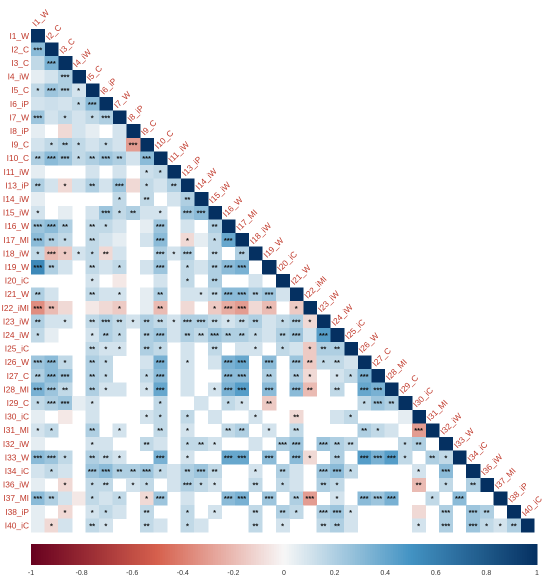  What do you see at coordinates (16, 389) in the screenshot?
I see `row-label: I28_MI` at bounding box center [16, 389].